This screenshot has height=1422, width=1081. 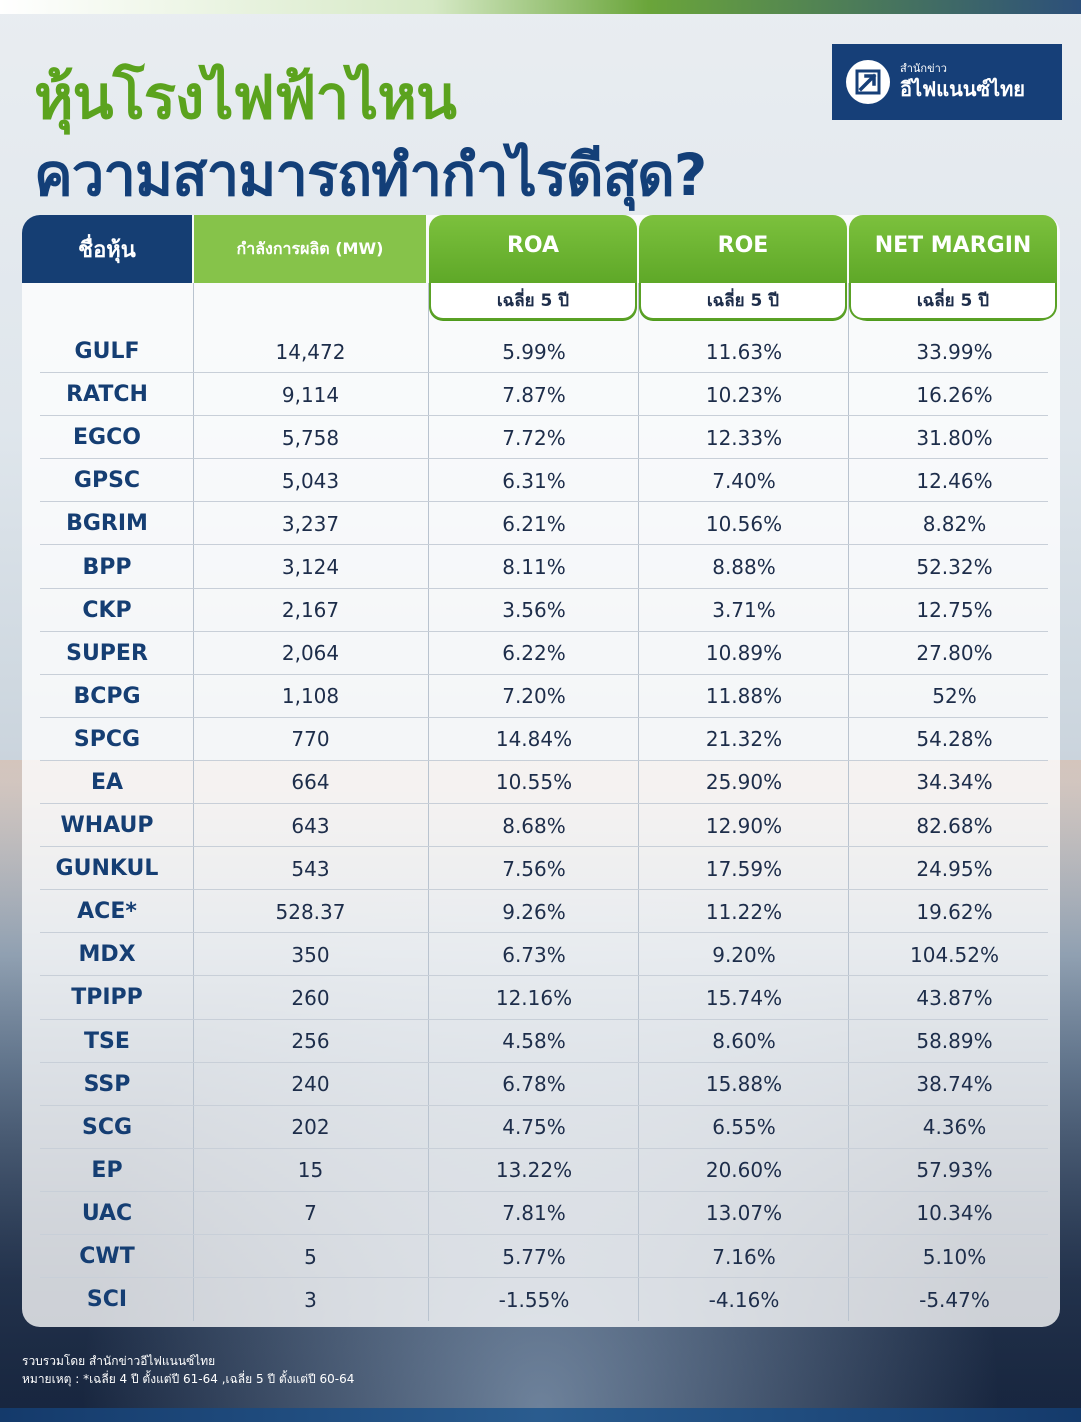 What do you see at coordinates (954, 1127) in the screenshot?
I see `cell-nm: 4.36%` at bounding box center [954, 1127].